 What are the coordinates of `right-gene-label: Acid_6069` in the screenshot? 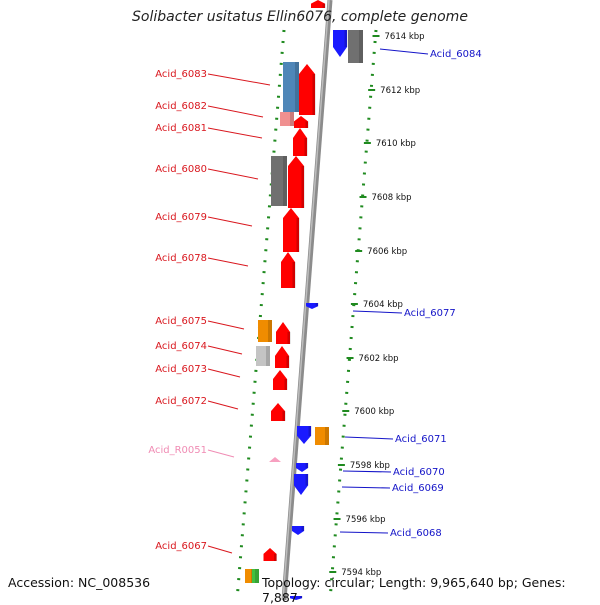 It's located at (418, 488).